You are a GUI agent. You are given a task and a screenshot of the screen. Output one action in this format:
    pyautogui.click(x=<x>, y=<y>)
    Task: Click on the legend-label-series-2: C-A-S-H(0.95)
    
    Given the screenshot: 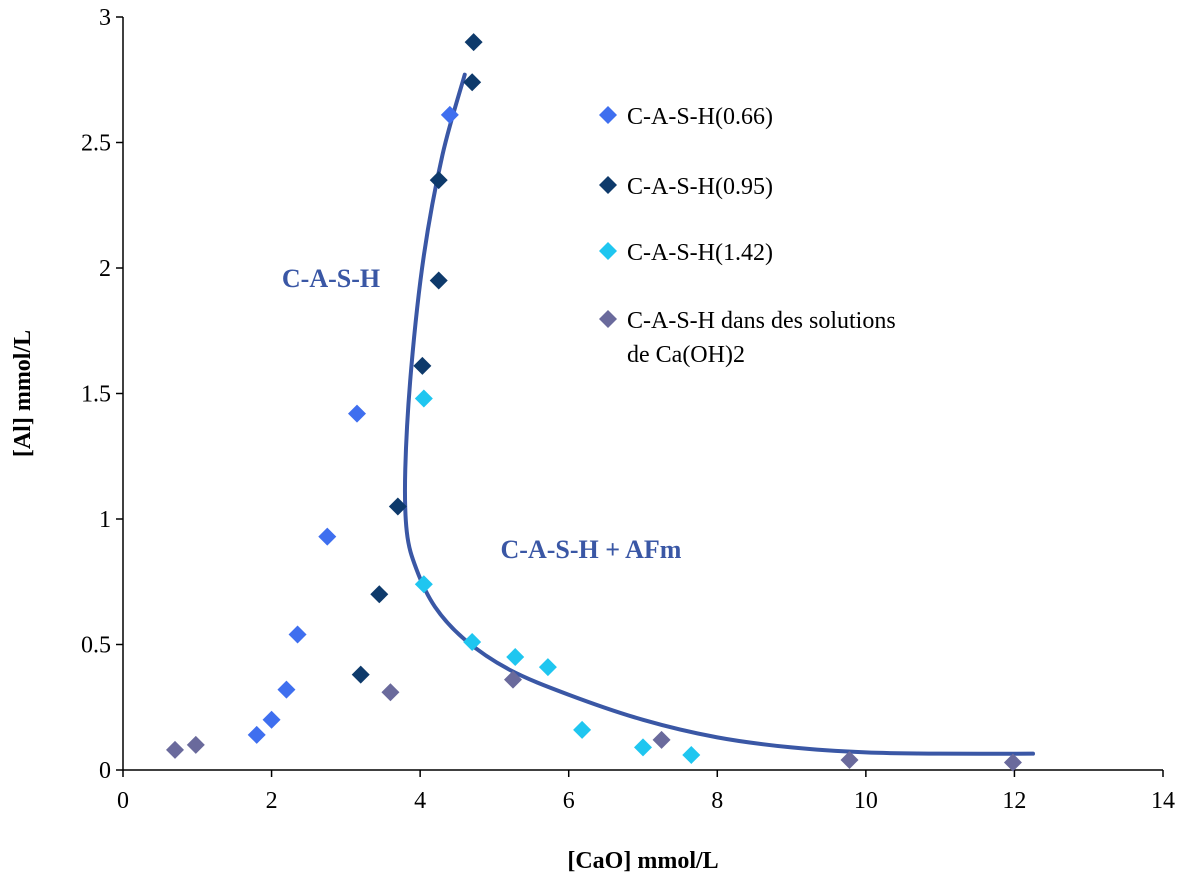 What is the action you would take?
    pyautogui.click(x=700, y=187)
    